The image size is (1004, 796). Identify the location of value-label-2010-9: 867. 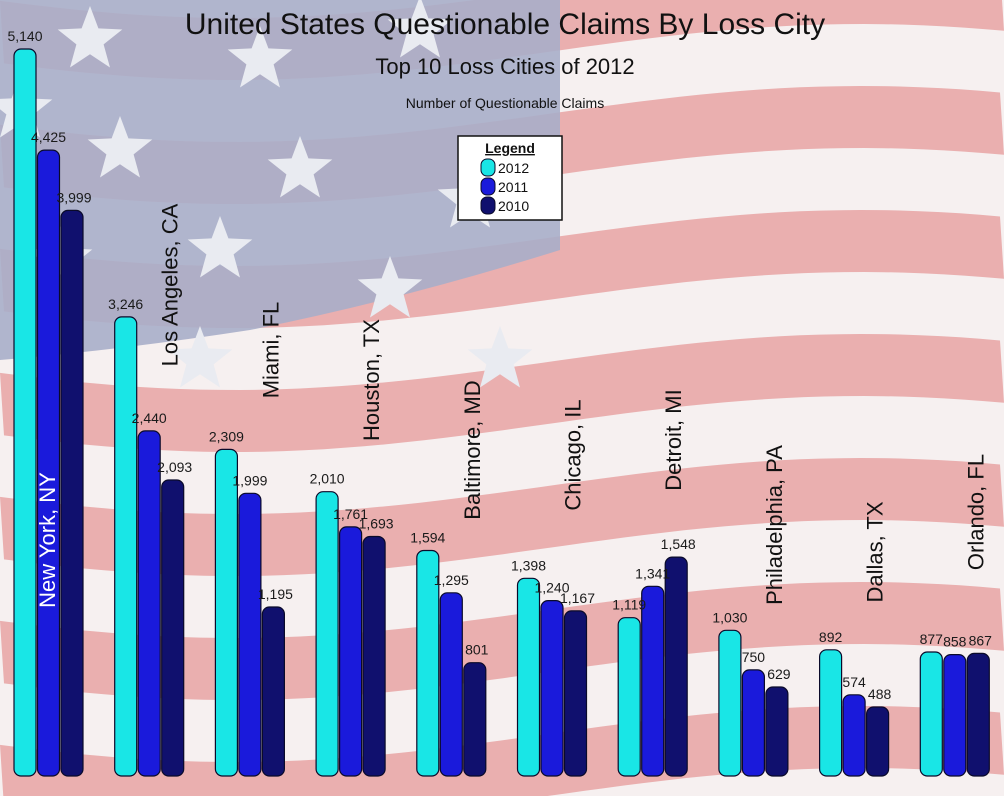
(981, 640).